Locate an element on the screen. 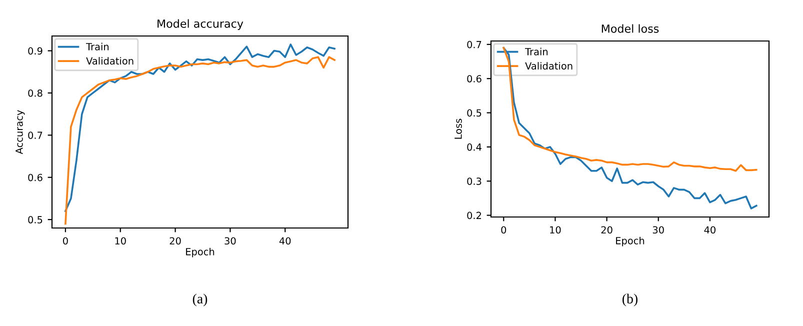 The height and width of the screenshot is (326, 803). y-tick-label: 0.9 is located at coordinates (35, 51).